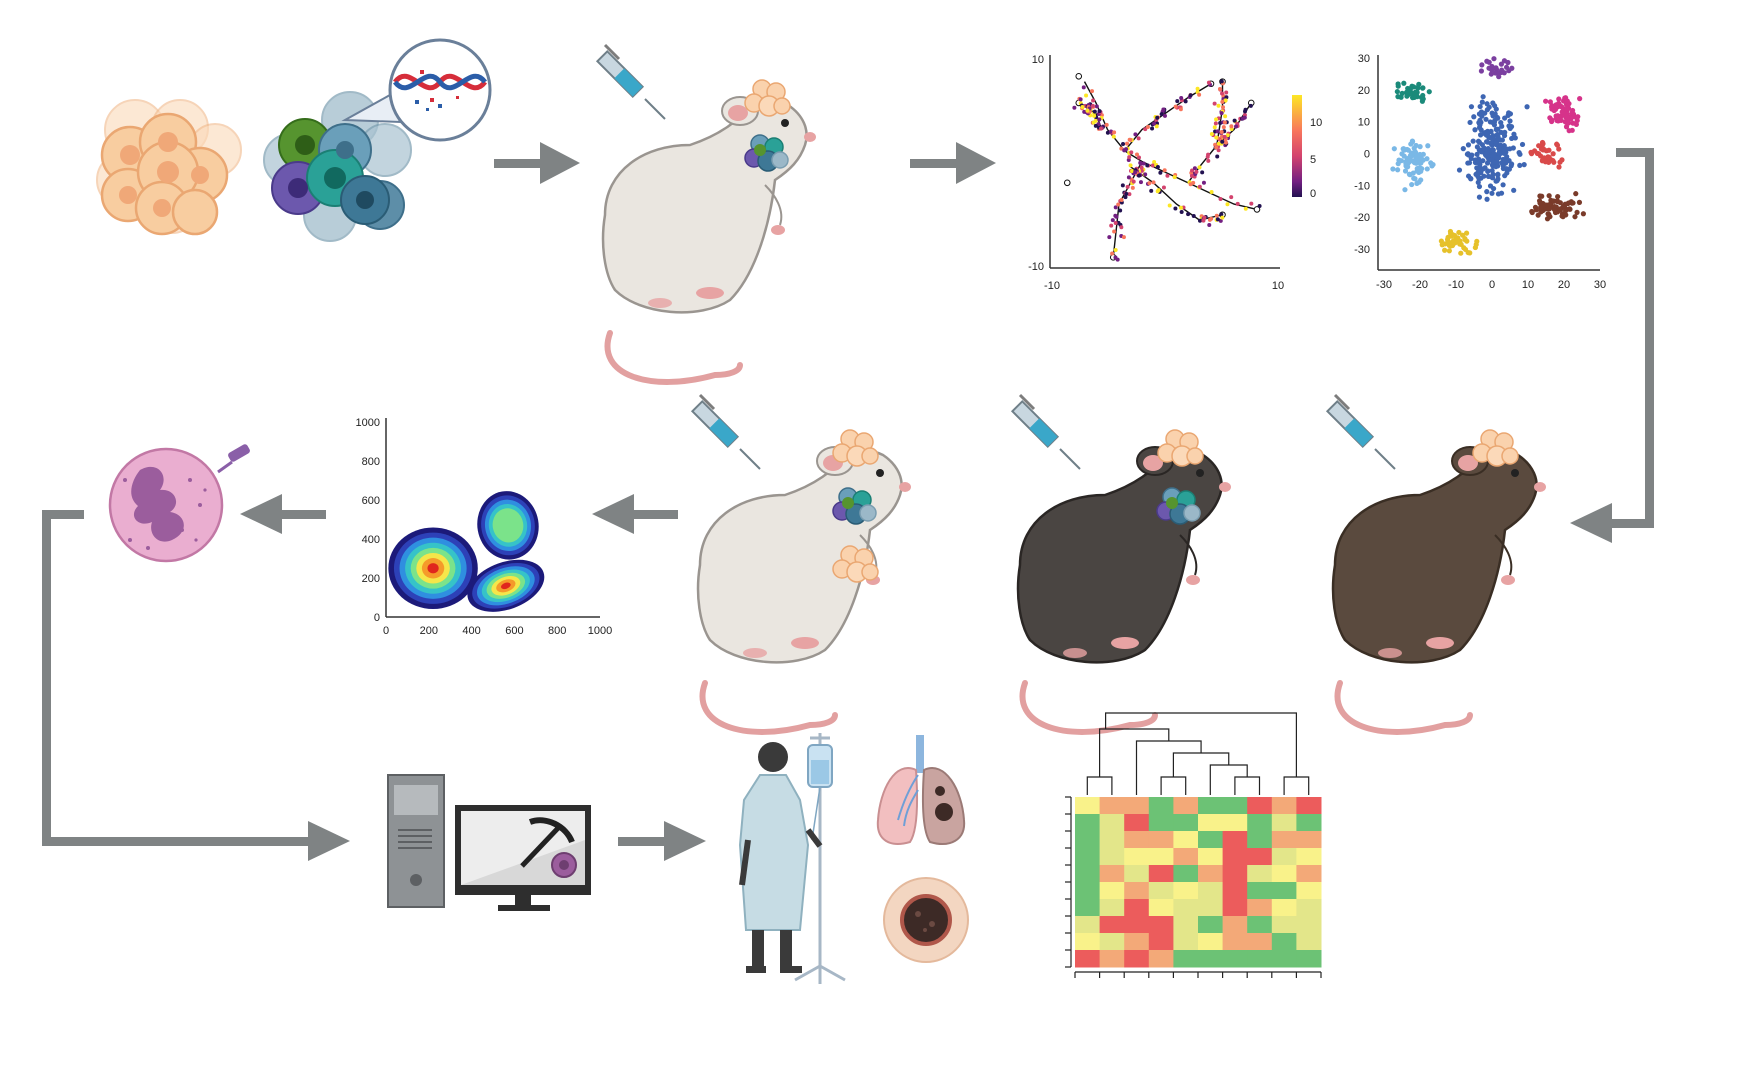 The image size is (1763, 1068). I want to click on tsne-x-tick: 30, so click(1600, 285).